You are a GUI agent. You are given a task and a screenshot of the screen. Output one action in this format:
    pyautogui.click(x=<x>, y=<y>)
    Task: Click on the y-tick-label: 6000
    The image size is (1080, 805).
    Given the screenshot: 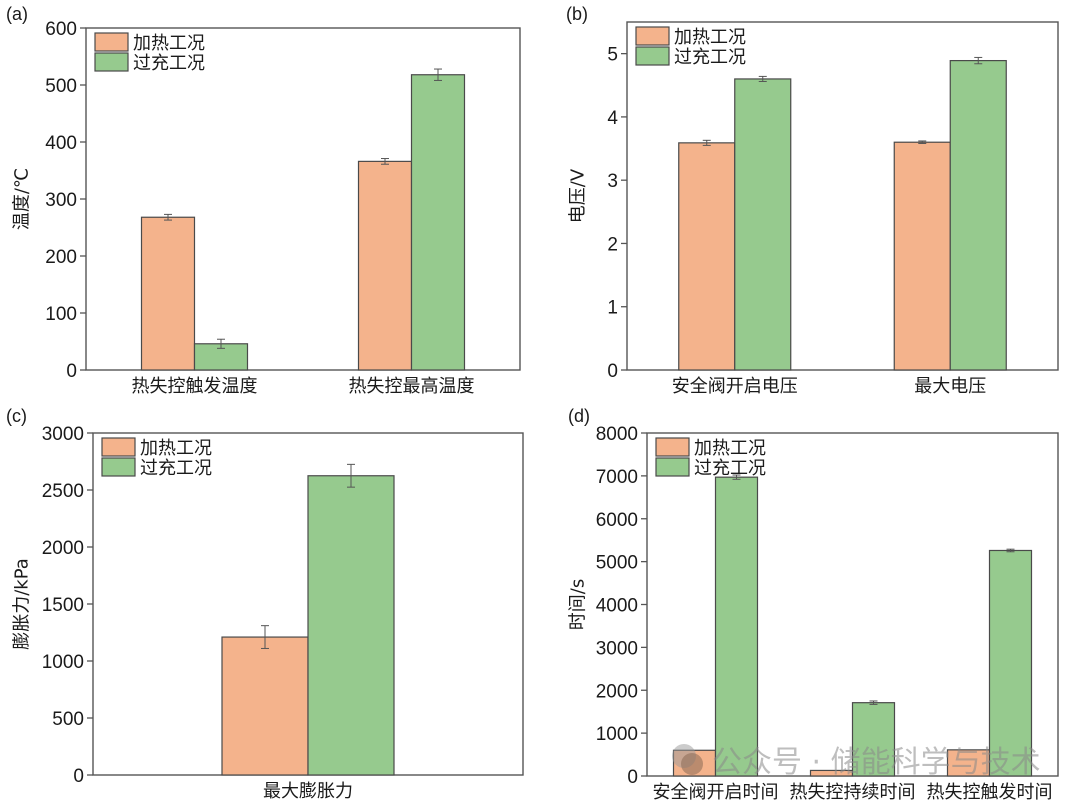 What is the action you would take?
    pyautogui.click(x=617, y=520)
    